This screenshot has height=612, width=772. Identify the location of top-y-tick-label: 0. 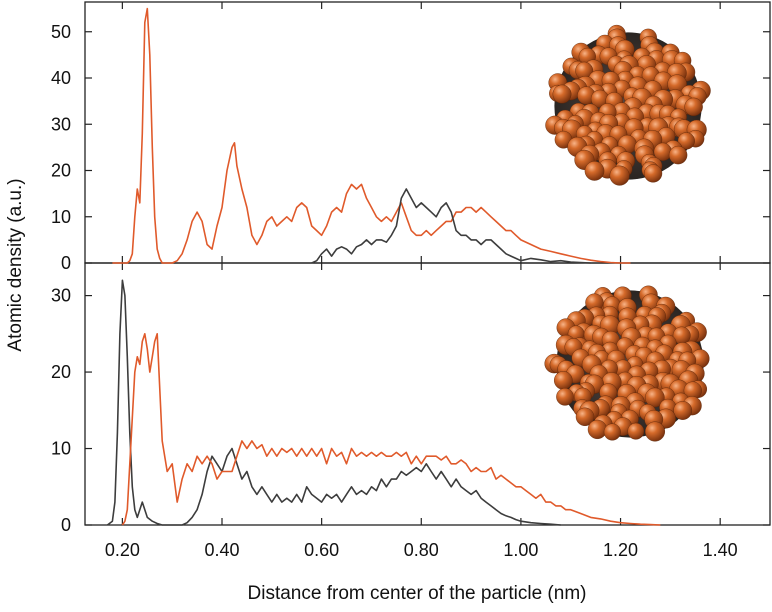
(66, 263).